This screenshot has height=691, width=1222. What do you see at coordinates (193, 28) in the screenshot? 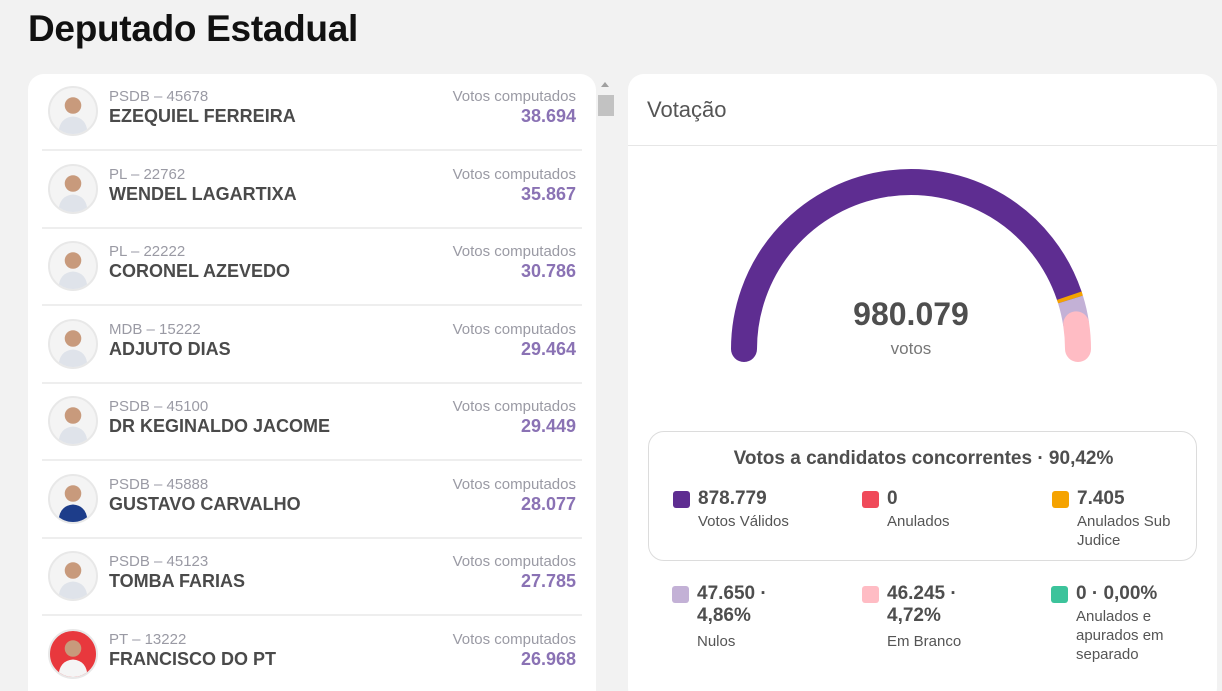
I see `page-title: Deputado Estadual` at bounding box center [193, 28].